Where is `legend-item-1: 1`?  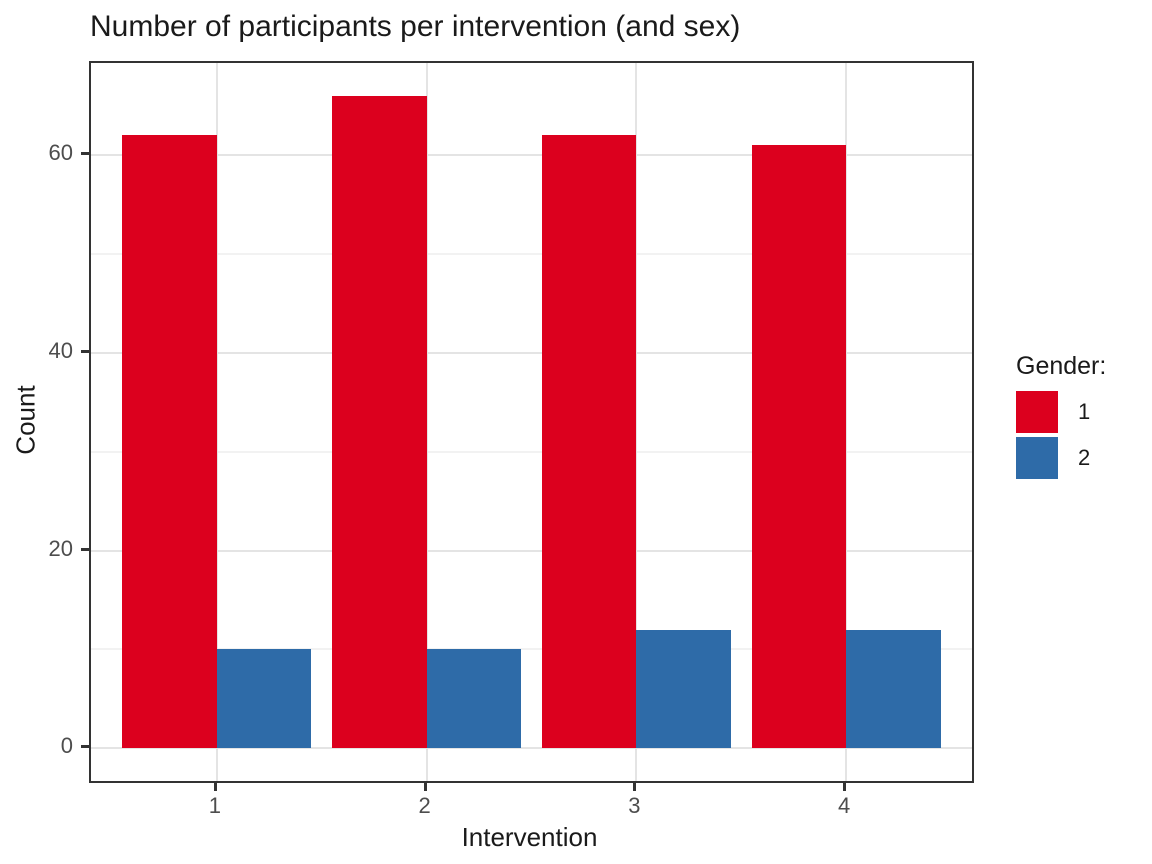
legend-item-1: 1 is located at coordinates (1061, 412).